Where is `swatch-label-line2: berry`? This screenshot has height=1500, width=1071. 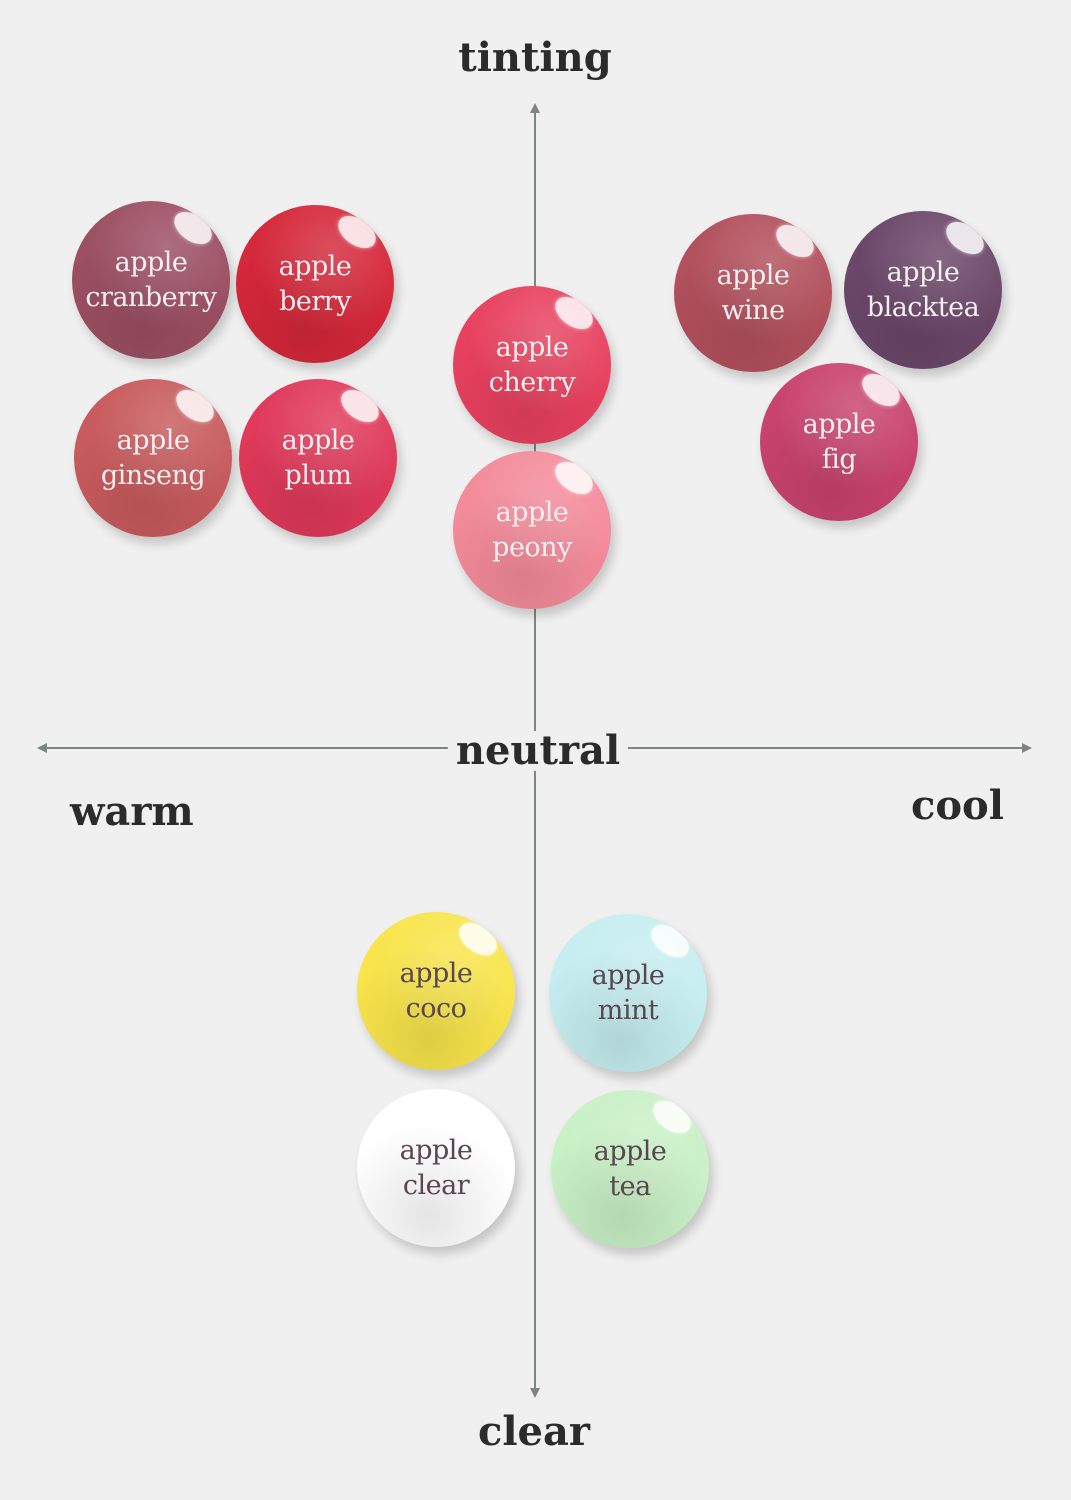 swatch-label-line2: berry is located at coordinates (315, 301).